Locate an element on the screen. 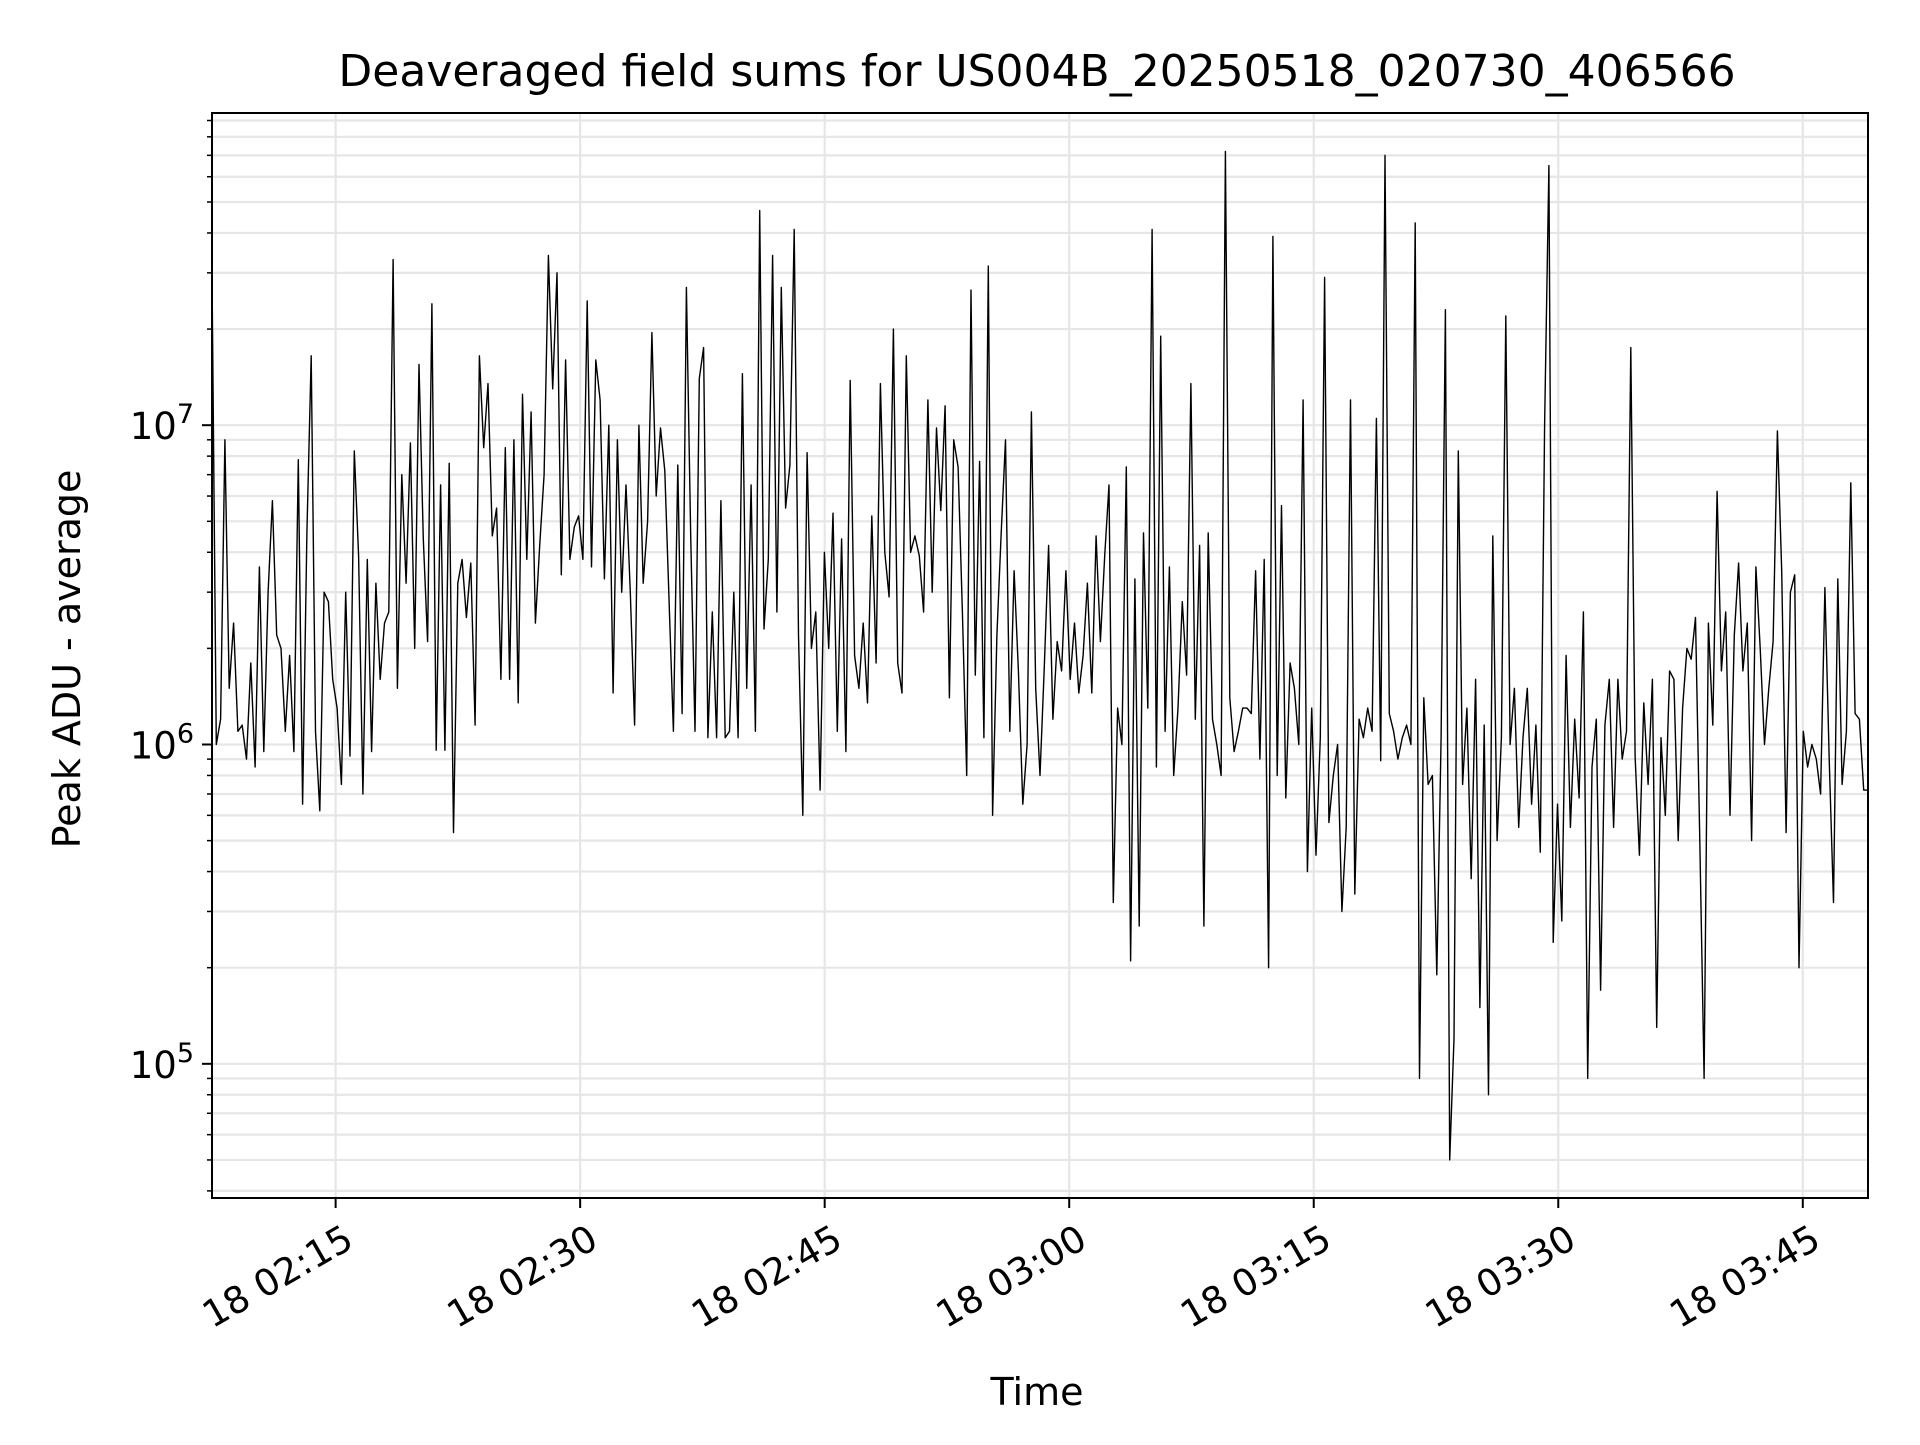 This screenshot has width=1920, height=1445. y-tick-label: 10⁷ is located at coordinates (162, 423).